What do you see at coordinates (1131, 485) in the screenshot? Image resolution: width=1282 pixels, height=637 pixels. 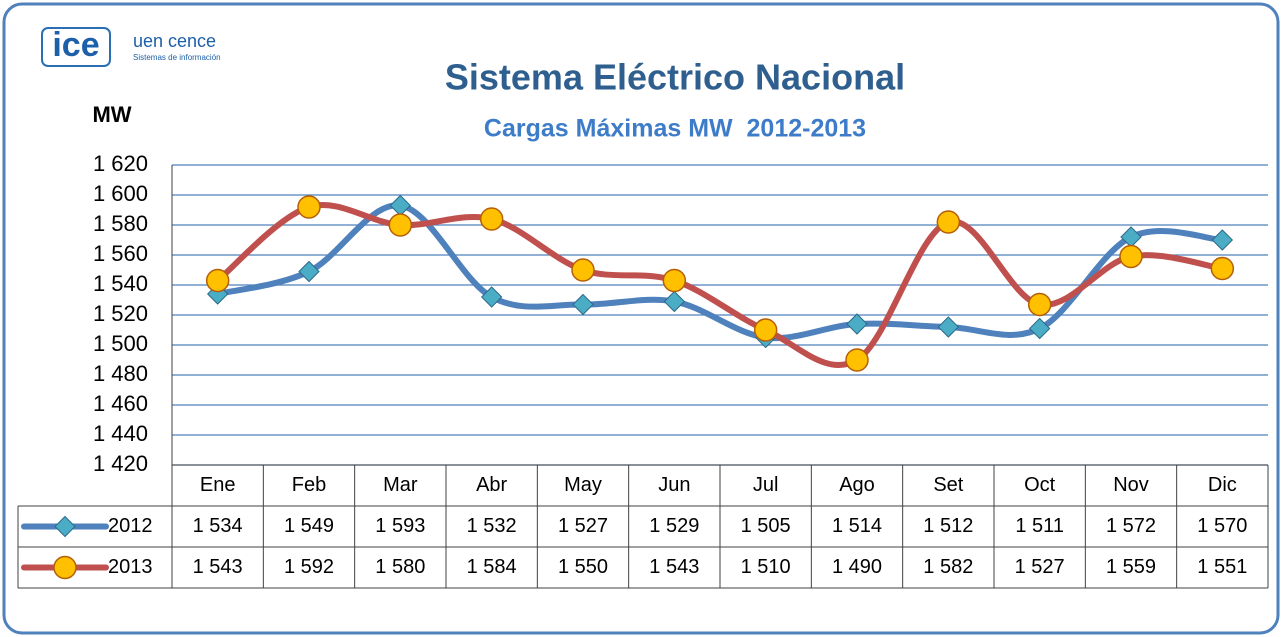 I see `x-tick-label: Nov` at bounding box center [1131, 485].